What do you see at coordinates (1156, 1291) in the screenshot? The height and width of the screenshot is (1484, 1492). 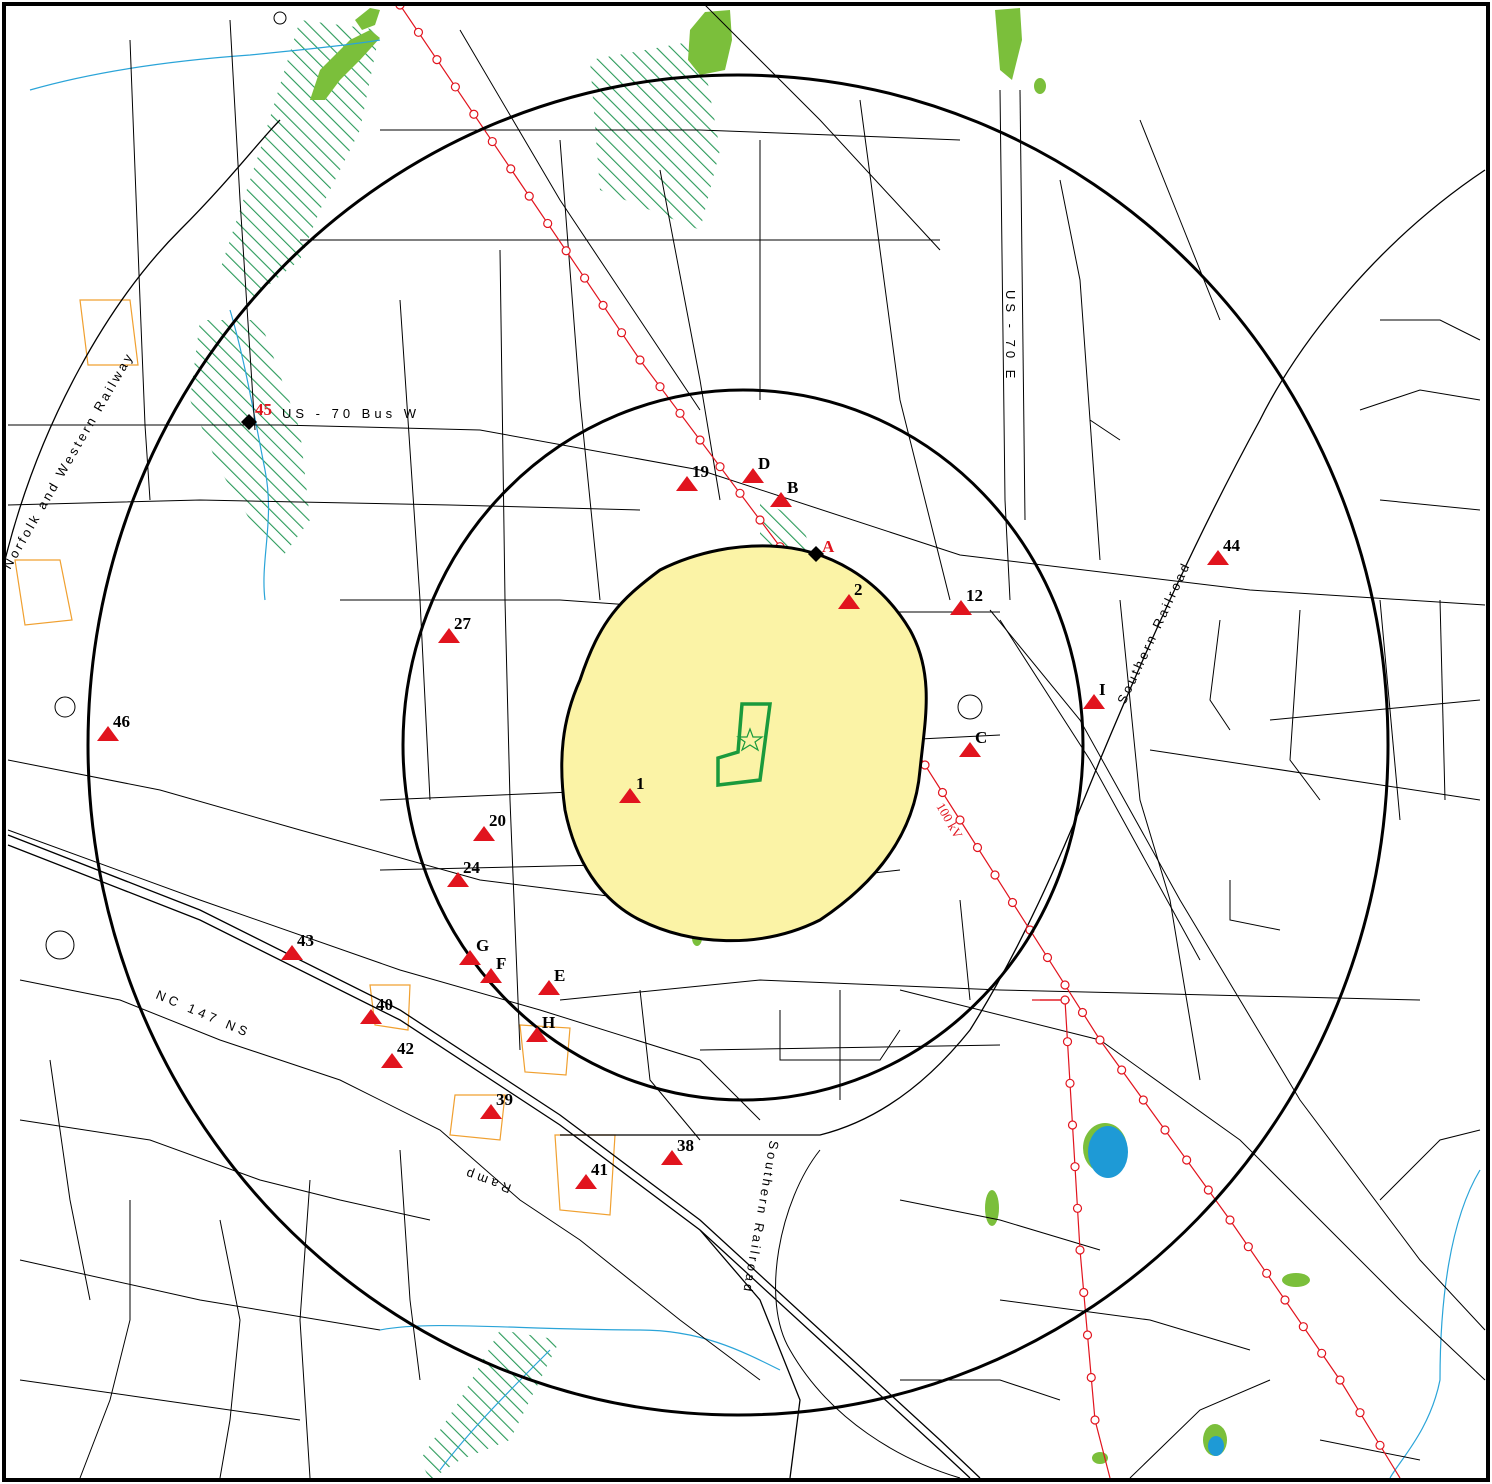 I see `water-bodies` at bounding box center [1156, 1291].